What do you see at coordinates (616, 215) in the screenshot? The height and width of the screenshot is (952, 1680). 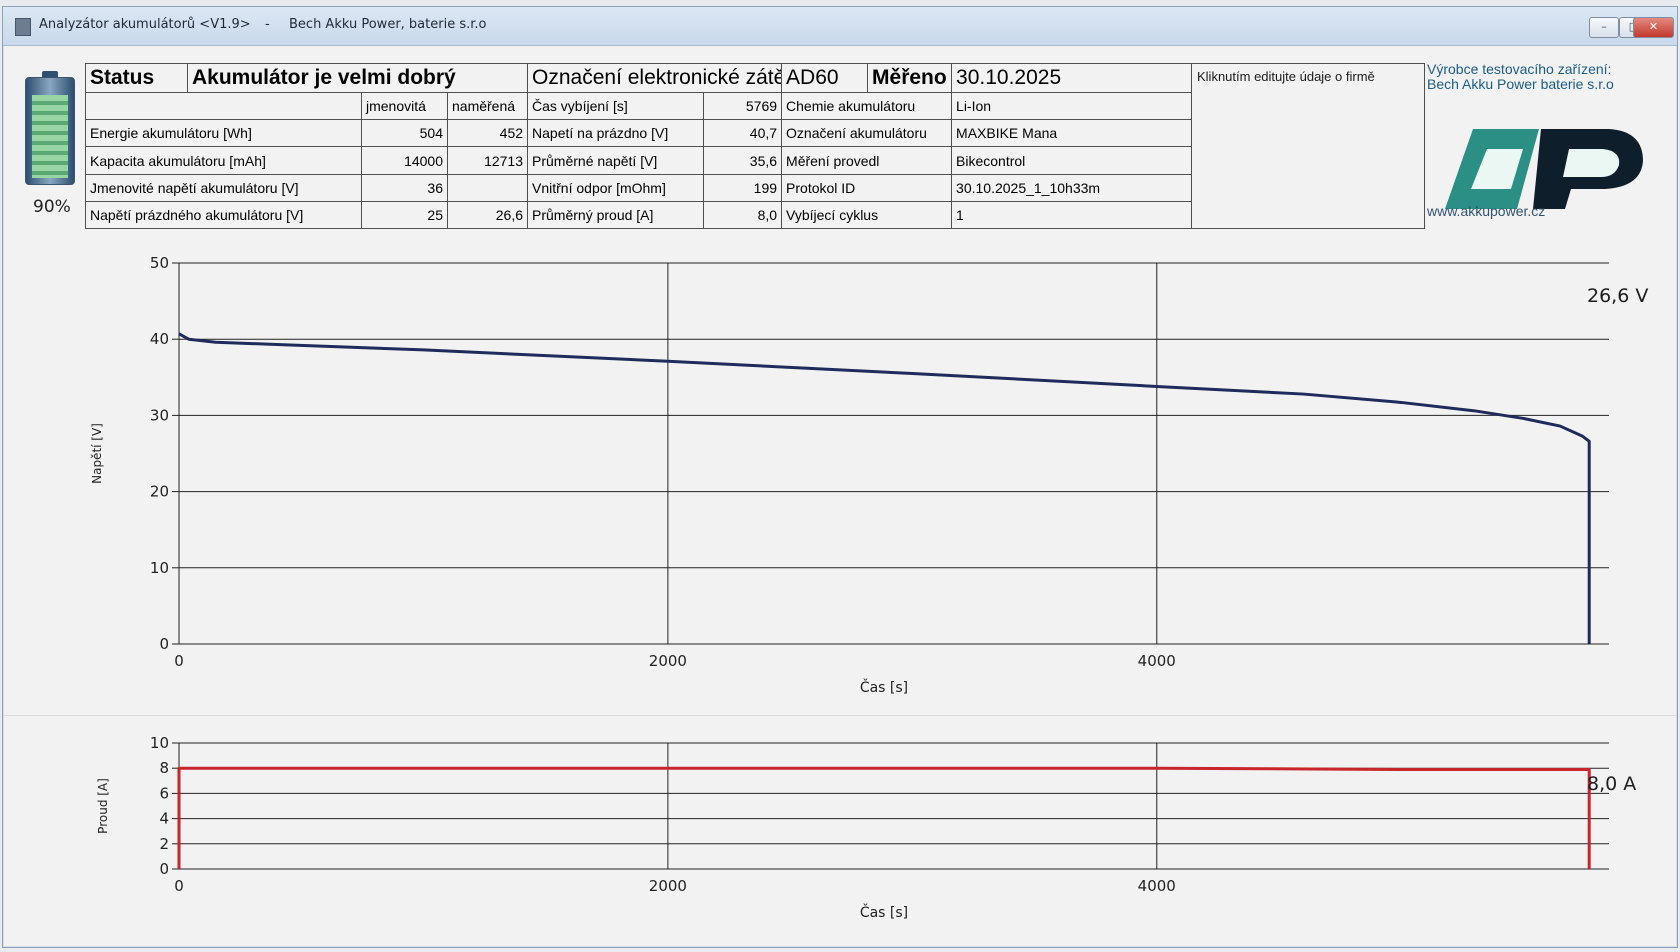 I see `row-label2: Průměrný proud [A]` at bounding box center [616, 215].